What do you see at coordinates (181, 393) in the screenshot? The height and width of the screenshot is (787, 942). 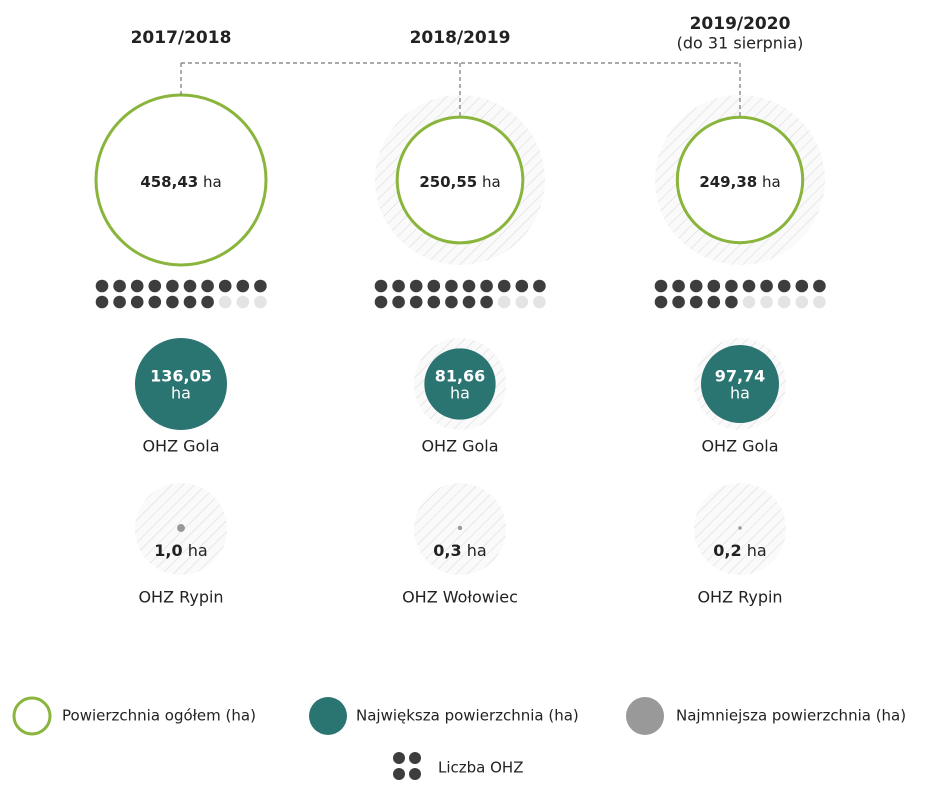 I see `largest-unit: ha` at bounding box center [181, 393].